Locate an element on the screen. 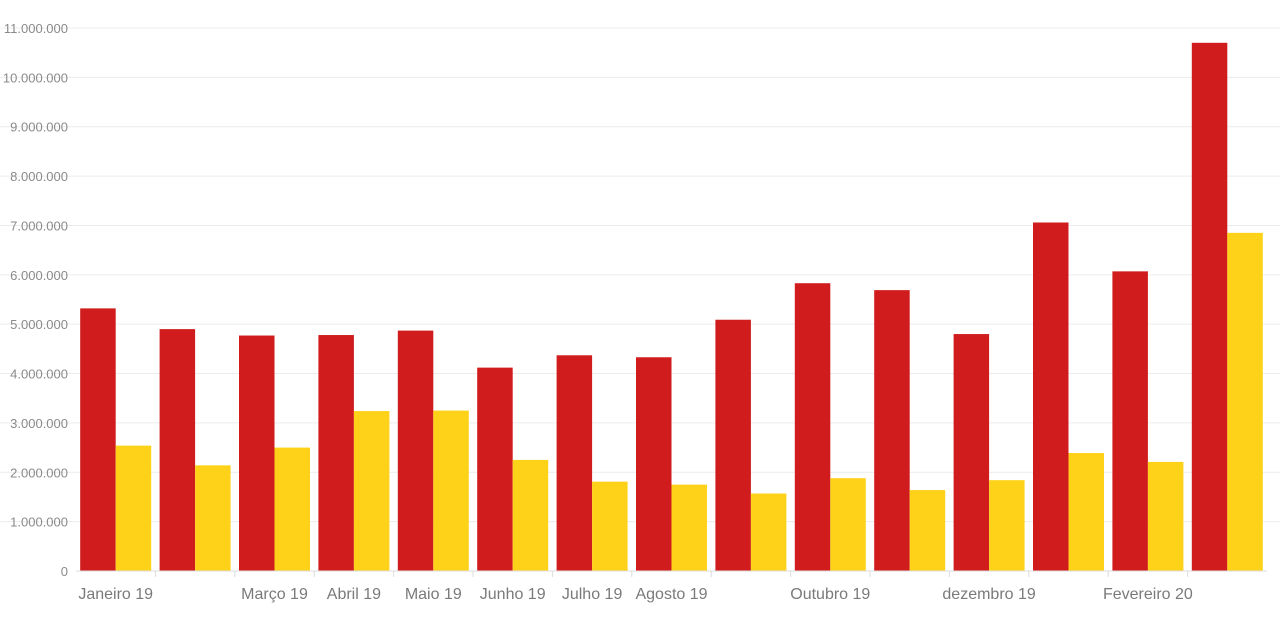 This screenshot has height=644, width=1280. x-tick-label: Outubro 19 is located at coordinates (830, 594).